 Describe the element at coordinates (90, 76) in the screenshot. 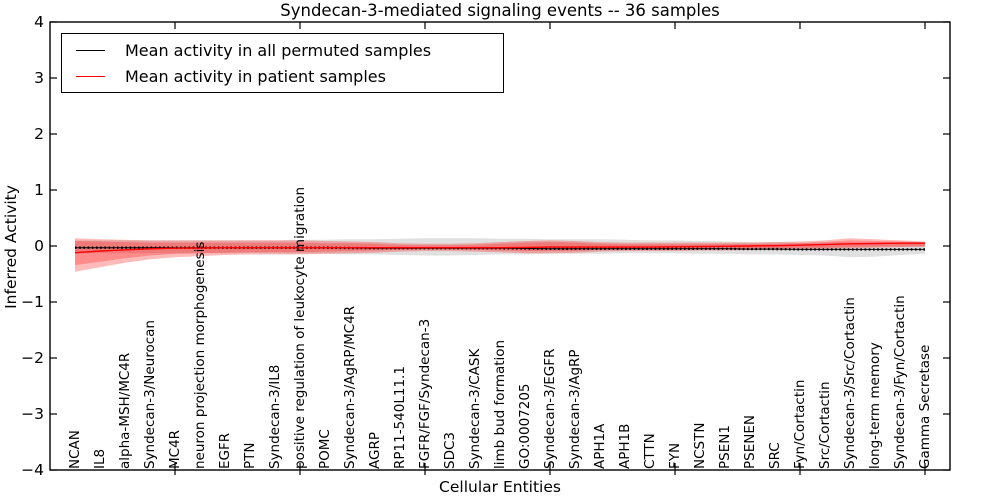

I see `patient-line-swatch-icon` at that location.